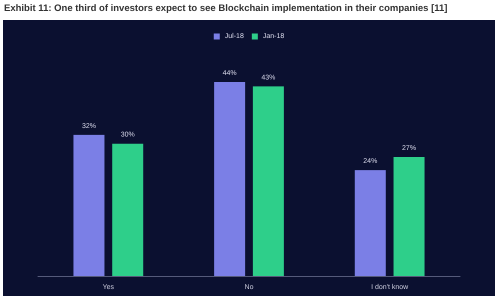 The width and height of the screenshot is (500, 300). I want to click on chart-title: Exhibit 11: One third of investors expect to see Blockchain implementation in their companies [11], so click(226, 8).